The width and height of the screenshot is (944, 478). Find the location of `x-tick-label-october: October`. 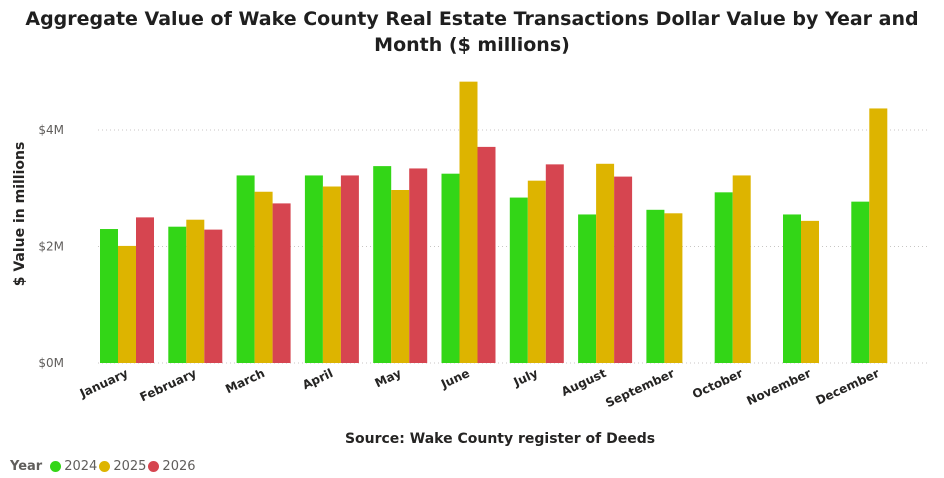

x-tick-label-october: October is located at coordinates (717, 384).